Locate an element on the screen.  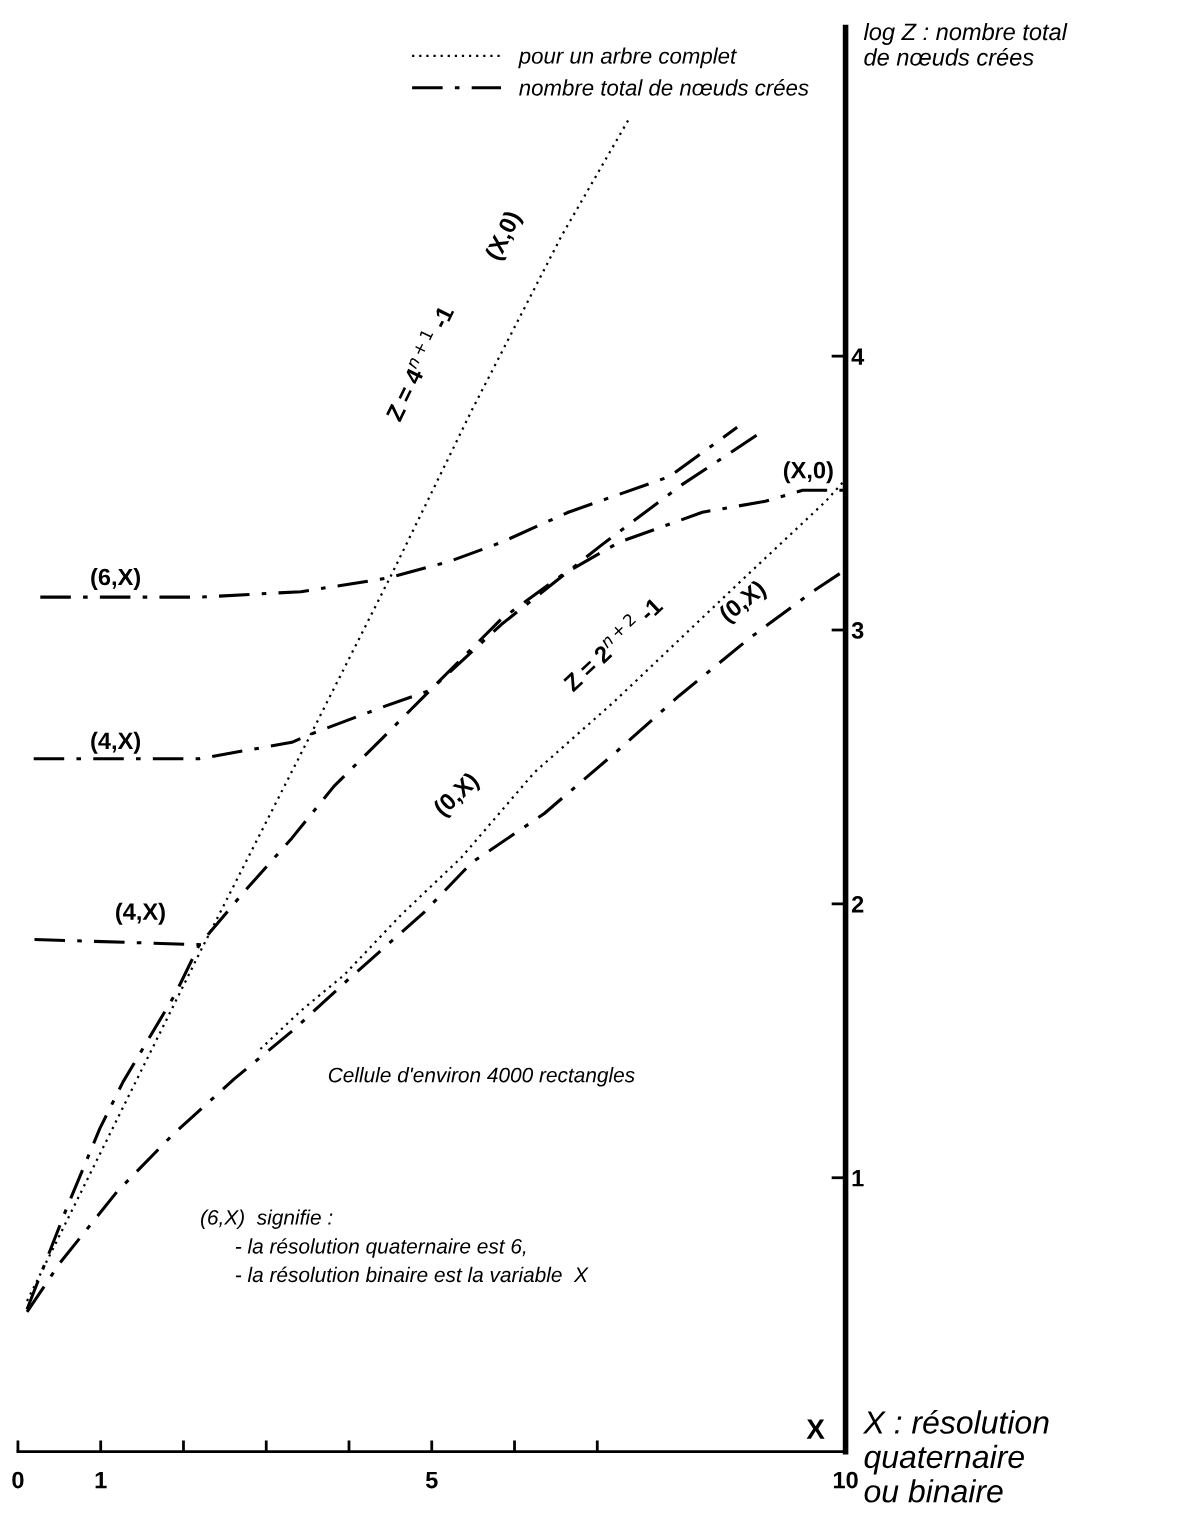
y-tick-label: 2 is located at coordinates (857, 904).